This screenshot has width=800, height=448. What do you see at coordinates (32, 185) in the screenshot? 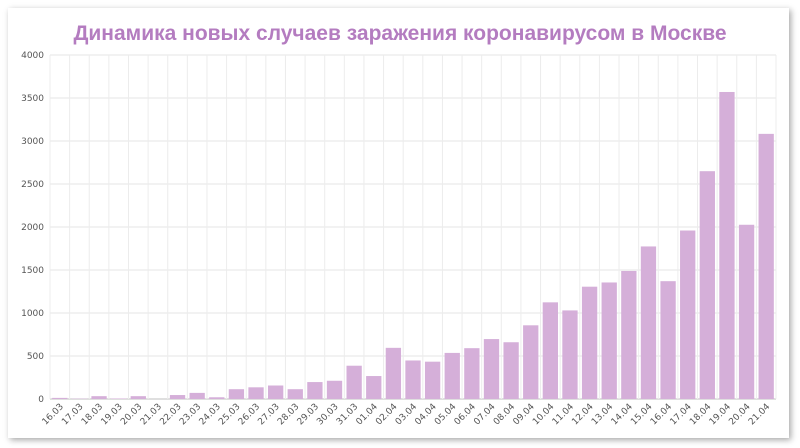
I see `y-tick-label: 2500` at bounding box center [32, 185].